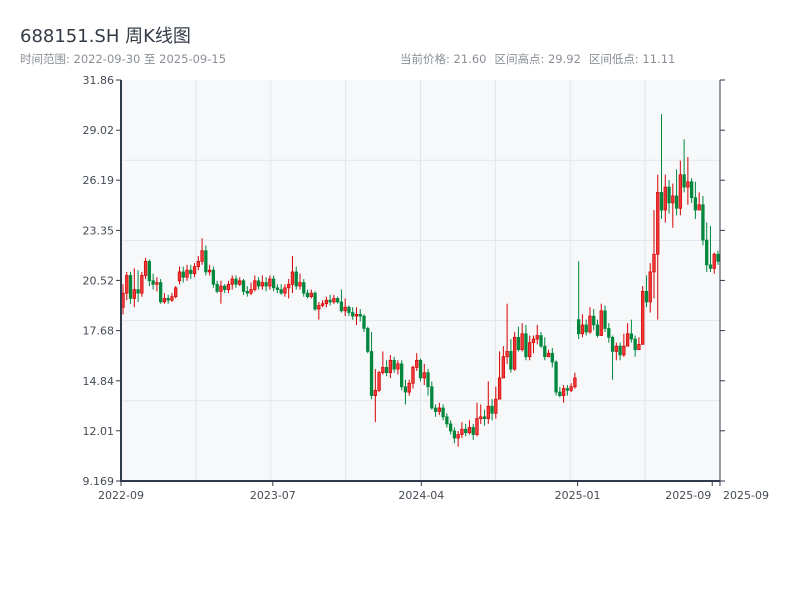  I want to click on y-tick-label: 23.35, so click(99, 230).